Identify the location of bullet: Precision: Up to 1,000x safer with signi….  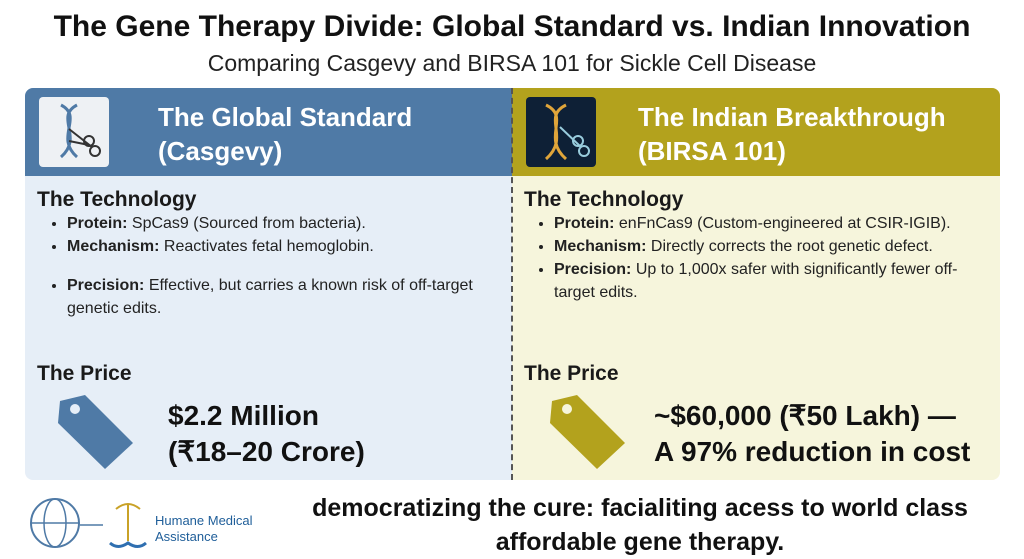
(764, 281).